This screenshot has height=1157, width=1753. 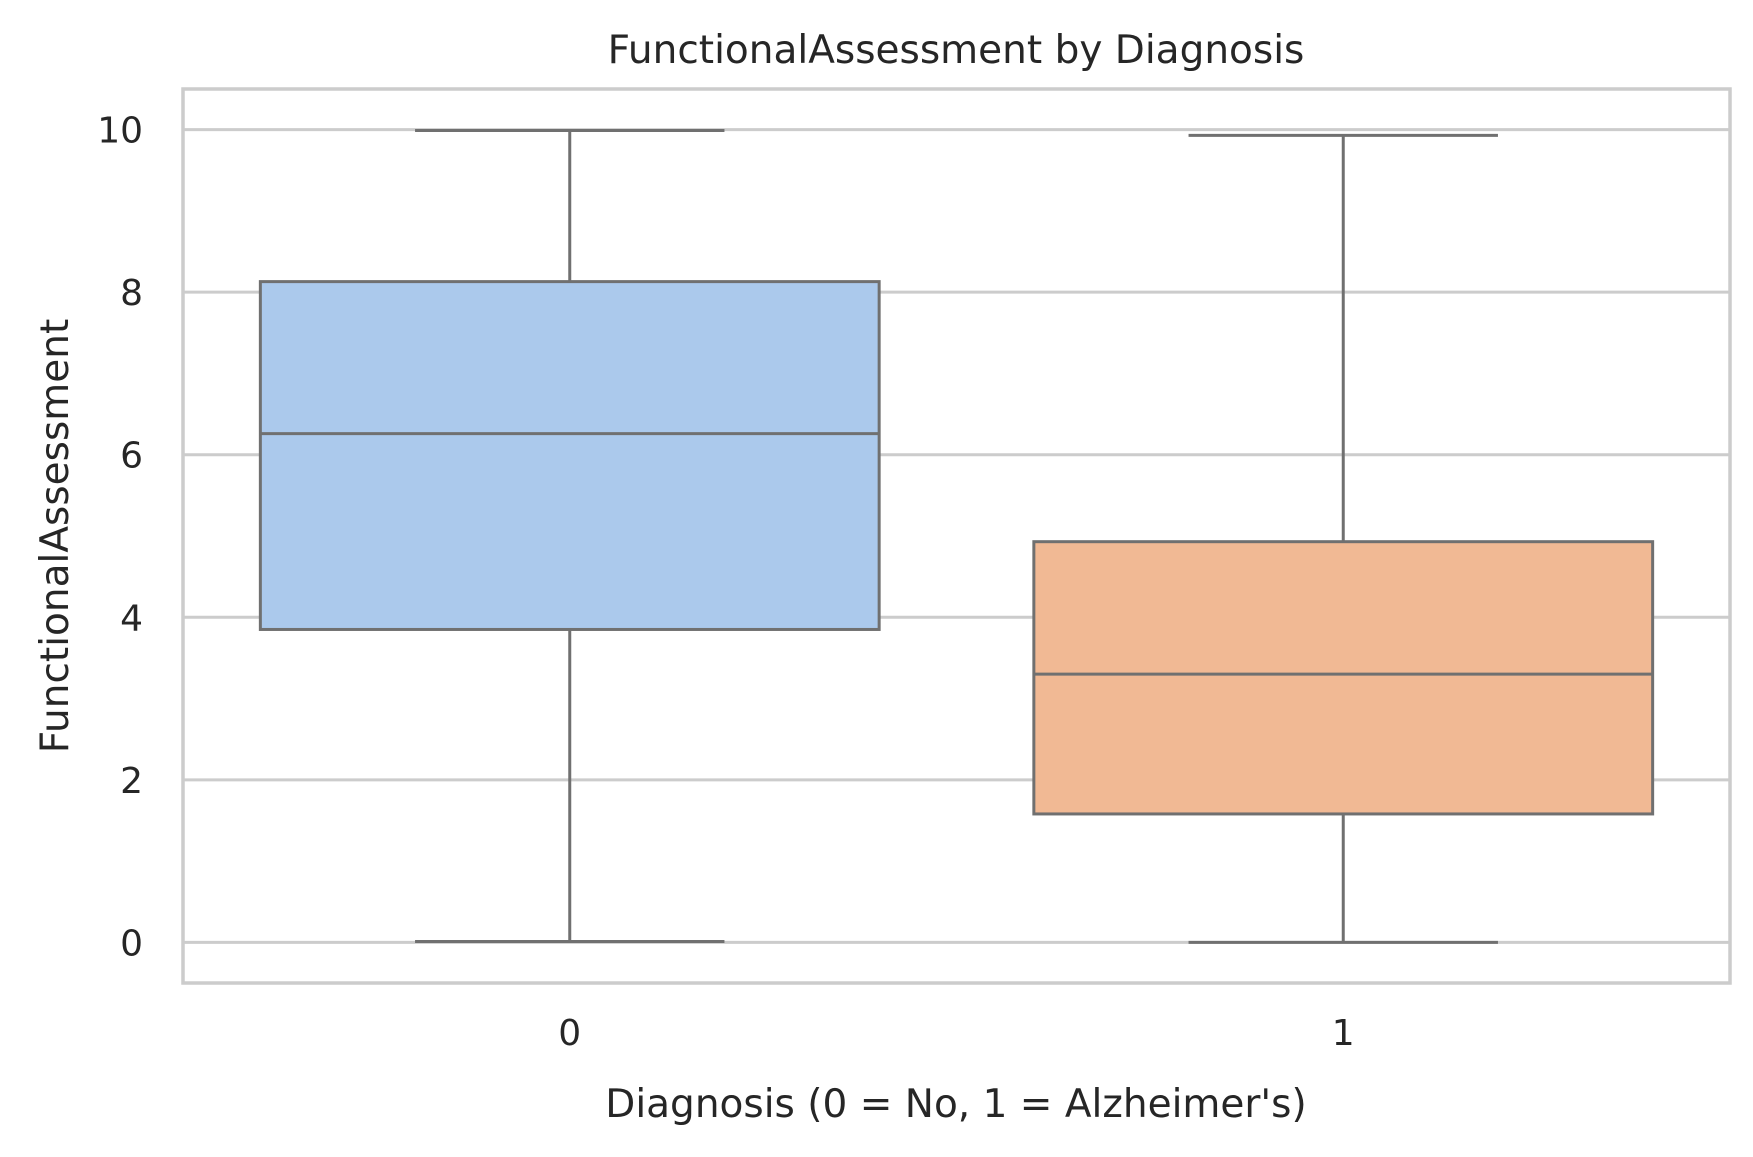 What do you see at coordinates (120, 538) in the screenshot?
I see `y-tick-labels: 0 2 4 6 8 10` at bounding box center [120, 538].